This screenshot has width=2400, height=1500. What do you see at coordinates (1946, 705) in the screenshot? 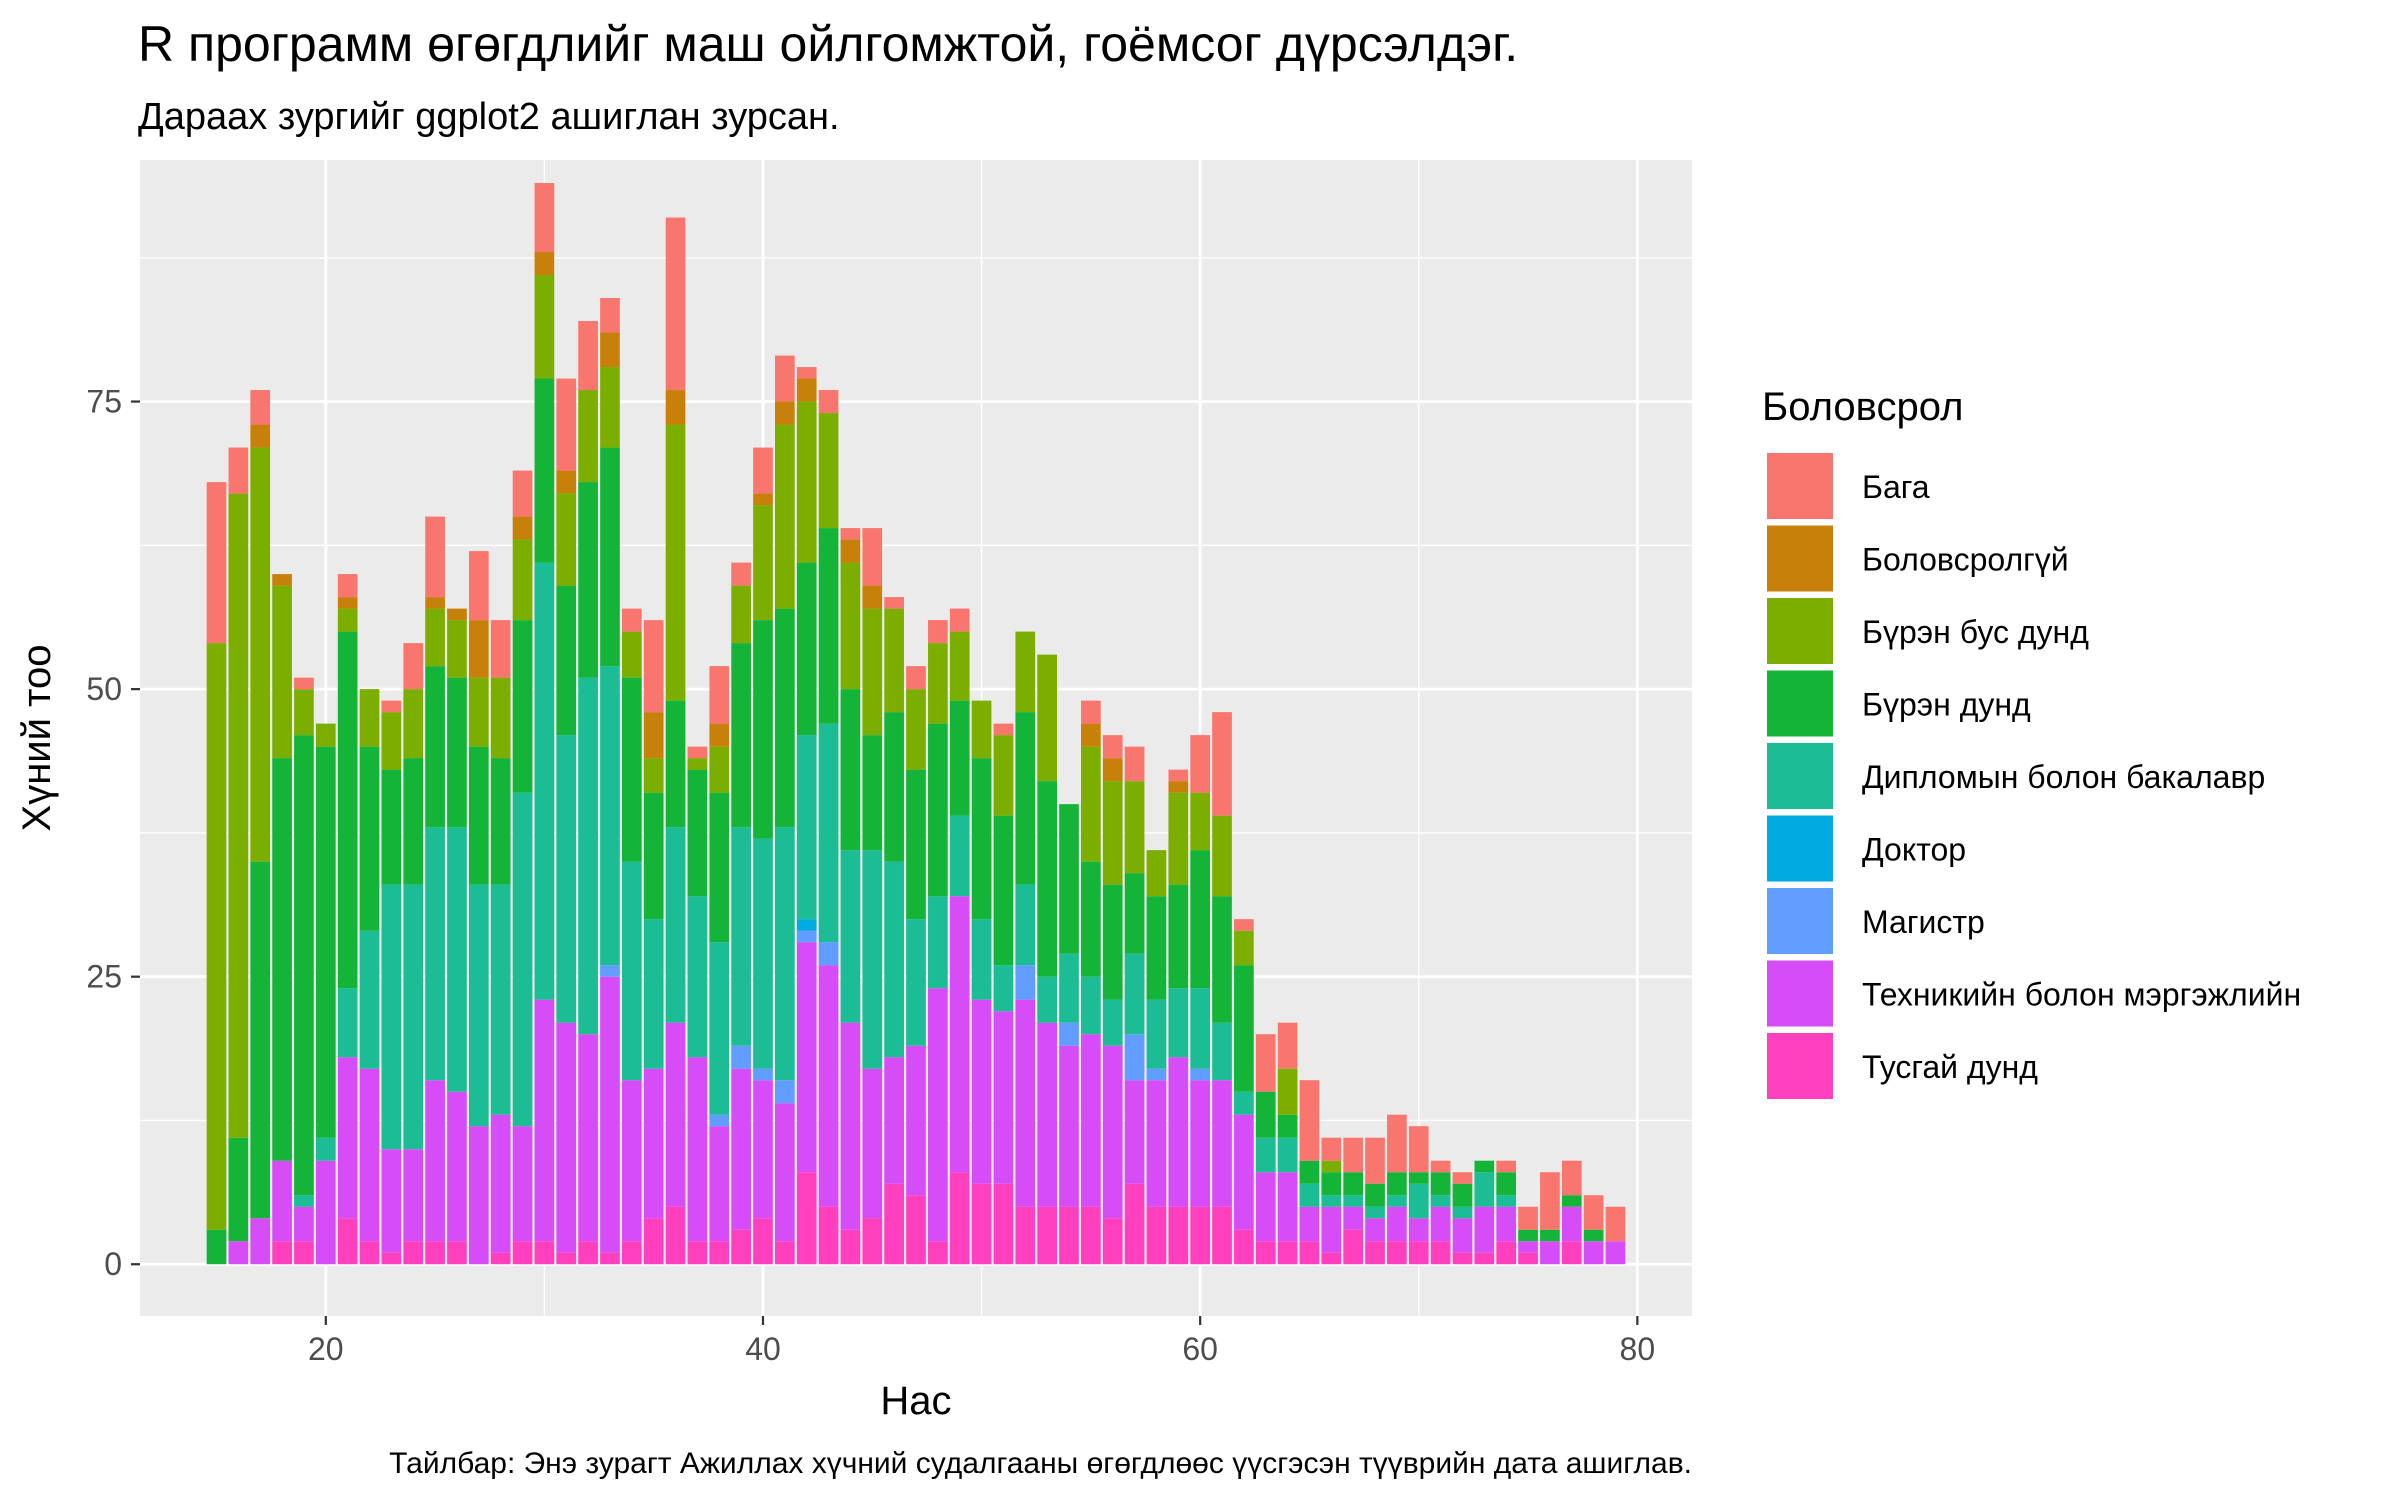
I see `legend-label: Бүрэн дунд` at bounding box center [1946, 705].